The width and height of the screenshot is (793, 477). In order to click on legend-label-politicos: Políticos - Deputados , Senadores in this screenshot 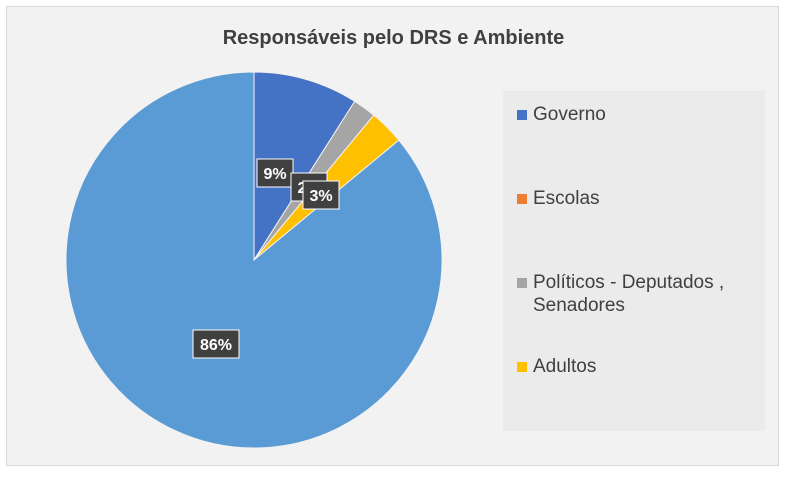, I will do `click(628, 294)`.